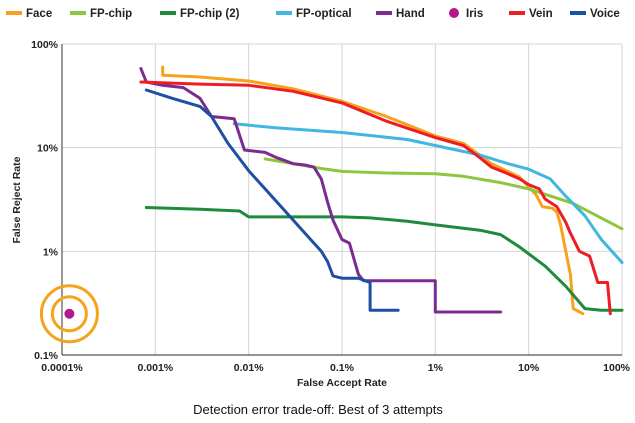  What do you see at coordinates (529, 368) in the screenshot?
I see `x-tick-label: 10%` at bounding box center [529, 368].